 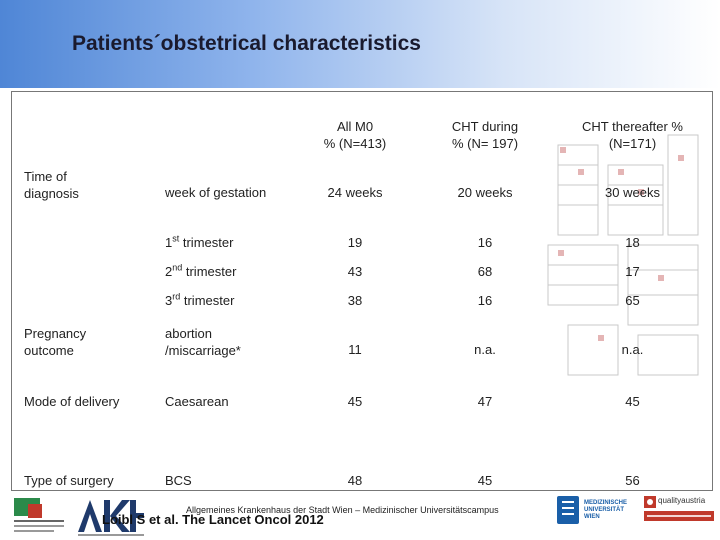 I want to click on page-title: Patients´obstetrical characteristics, so click(x=246, y=43).